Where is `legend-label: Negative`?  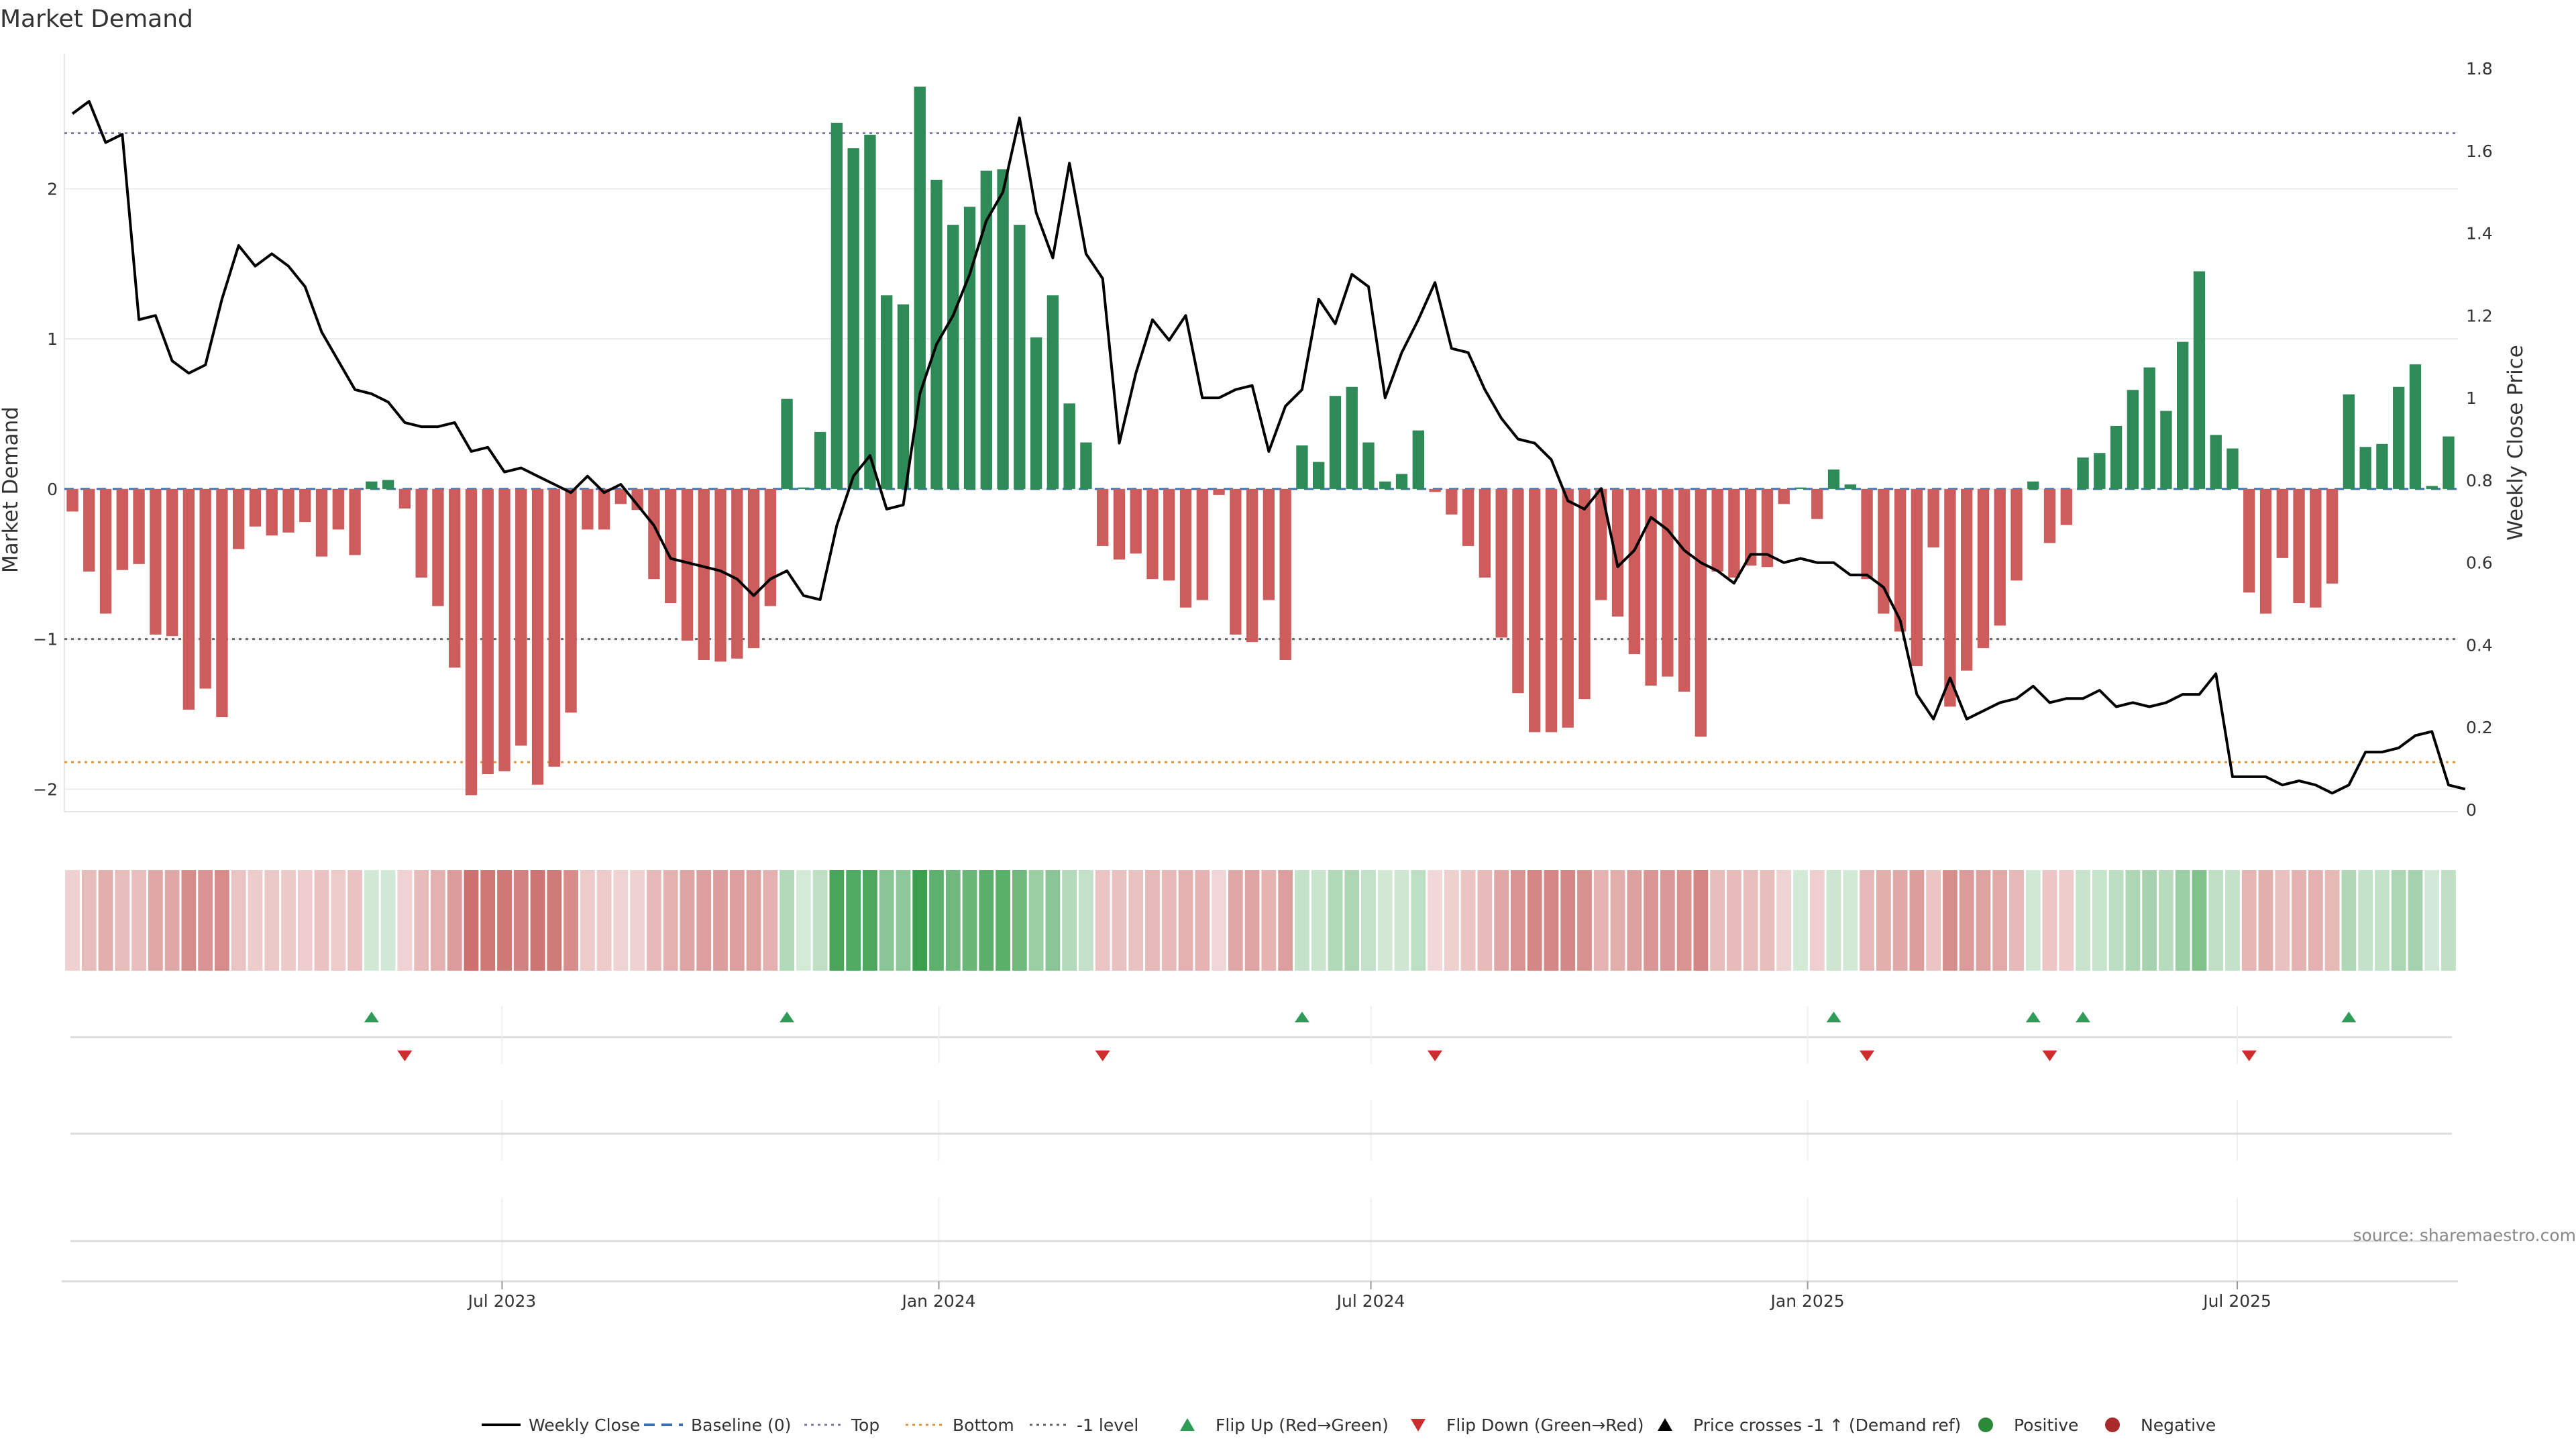
legend-label: Negative is located at coordinates (2178, 1425).